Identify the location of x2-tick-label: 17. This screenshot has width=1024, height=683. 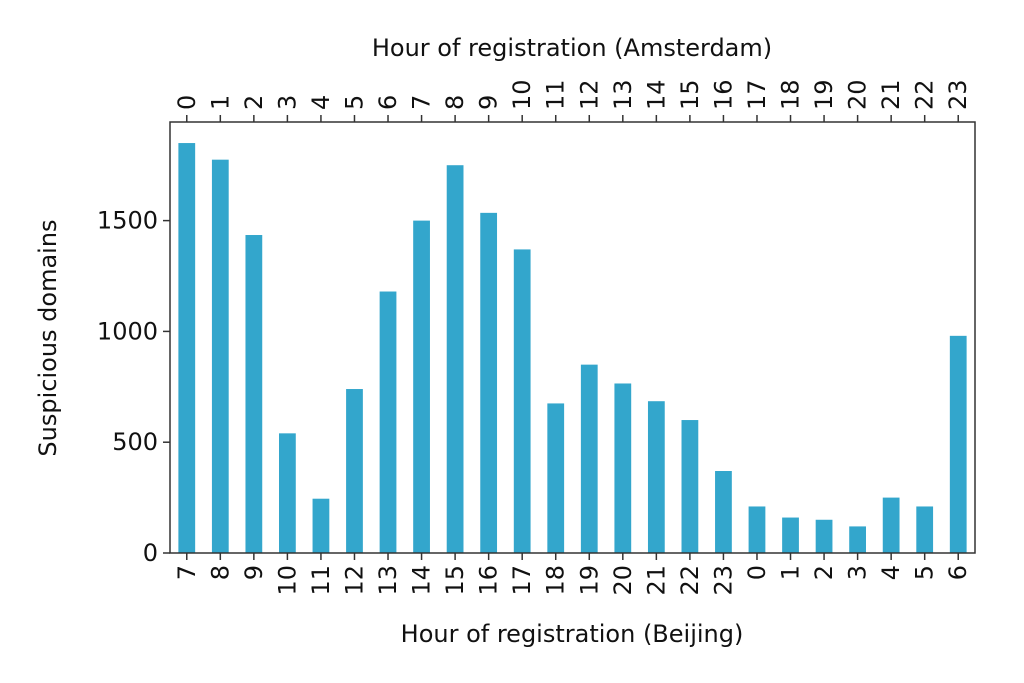
(757, 94).